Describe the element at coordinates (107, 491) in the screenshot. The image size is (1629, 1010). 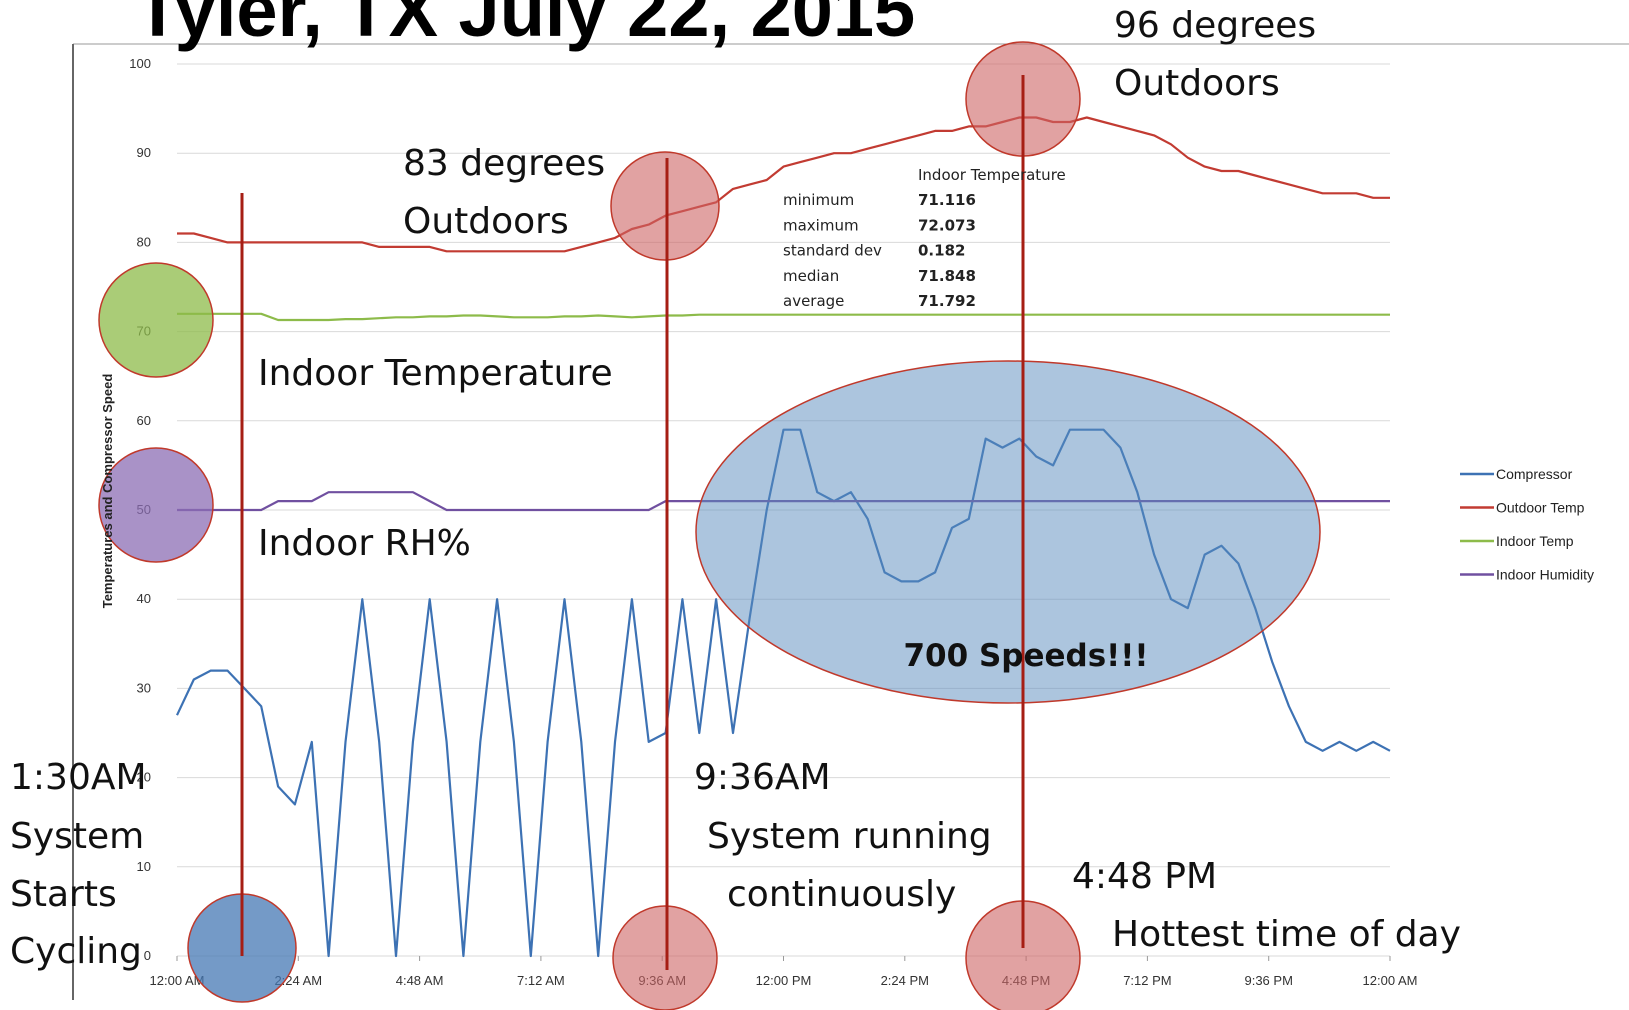
I see `y-axis-label: Temperatures and Compressor Speed` at that location.